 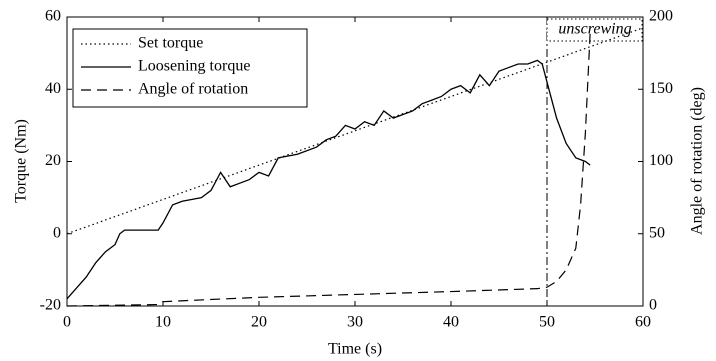 I want to click on annotation-text: unscrewing, so click(x=594, y=29).